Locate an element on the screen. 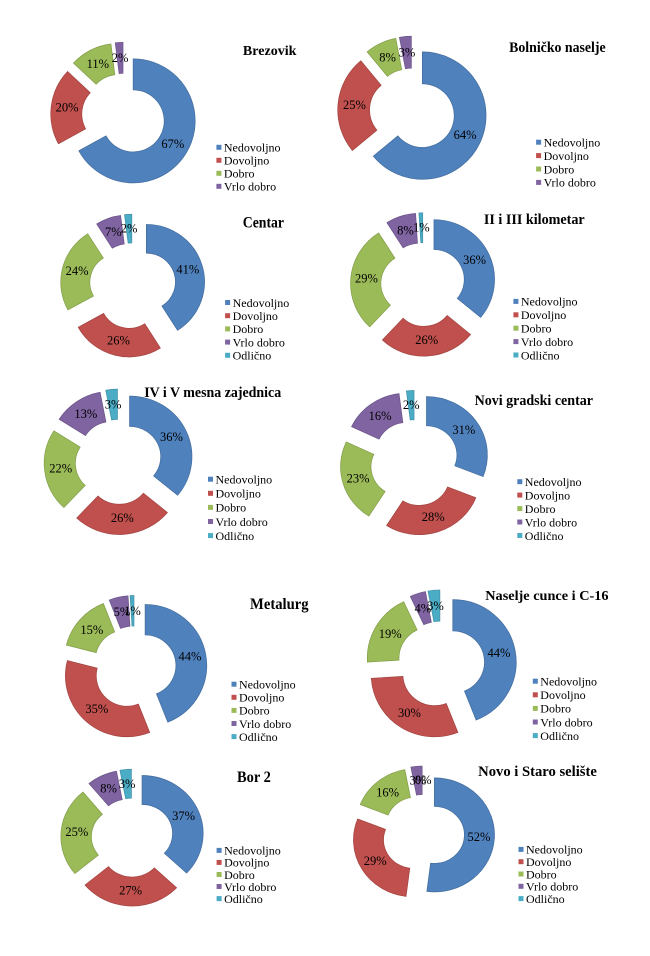  svg-text: 64% is located at coordinates (465, 135).